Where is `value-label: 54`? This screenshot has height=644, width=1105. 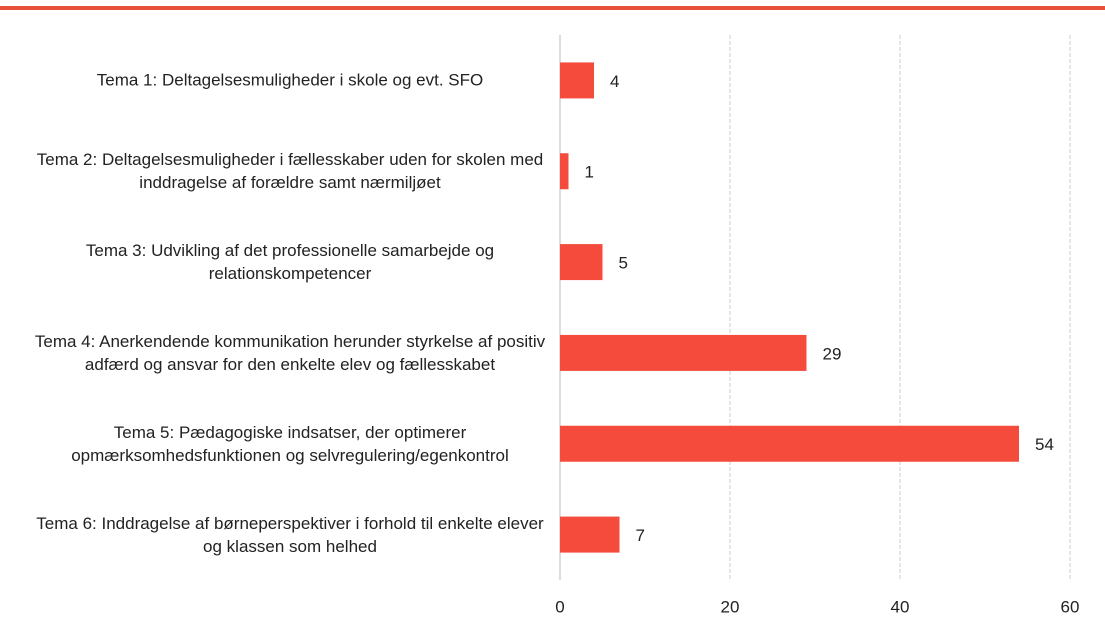 value-label: 54 is located at coordinates (1044, 444).